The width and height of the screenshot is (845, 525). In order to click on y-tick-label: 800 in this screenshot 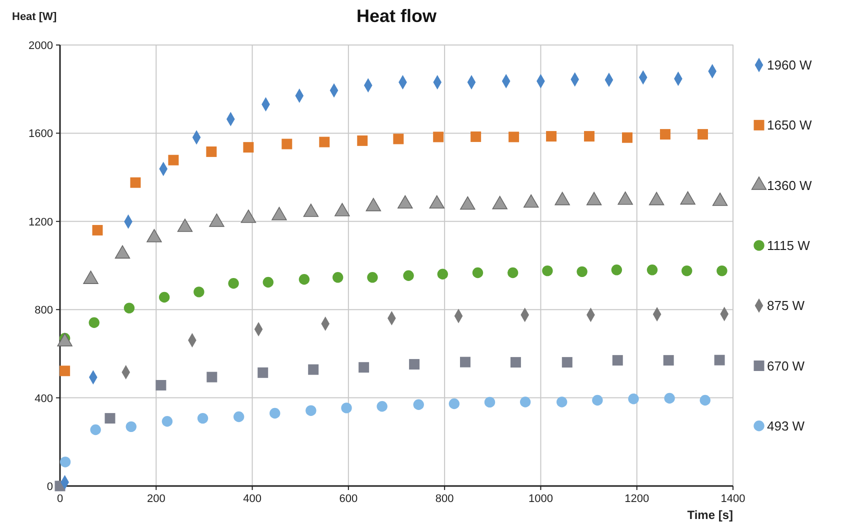, I will do `click(43, 310)`.